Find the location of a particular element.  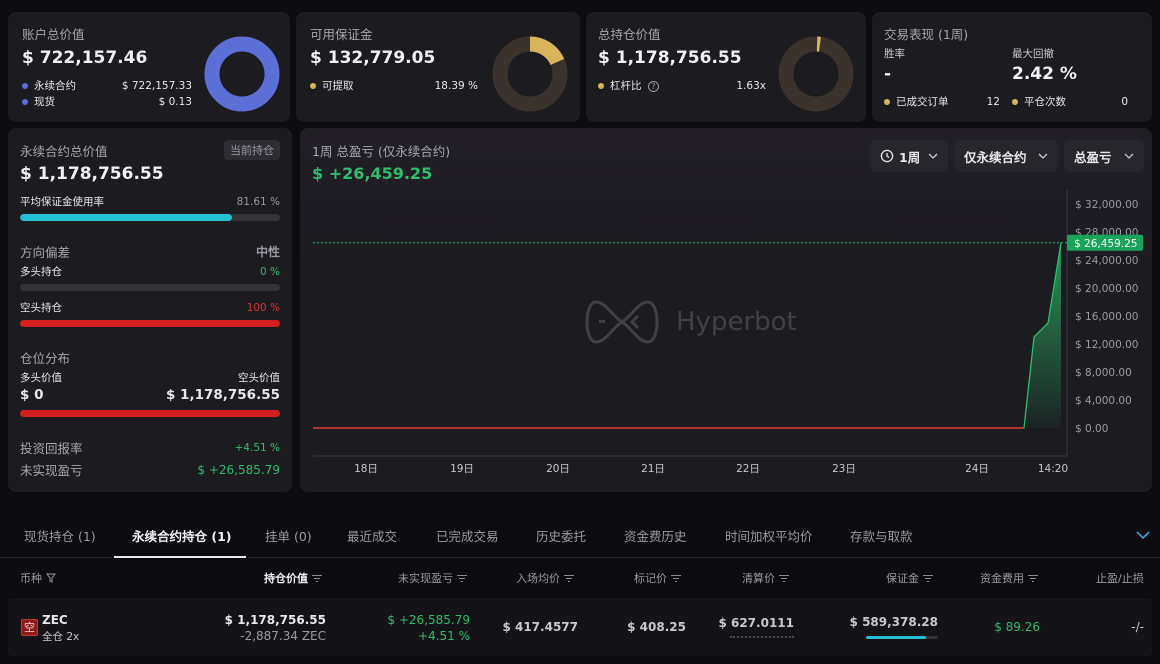

th-tpsl-label: 止盈/止损 is located at coordinates (1120, 578).